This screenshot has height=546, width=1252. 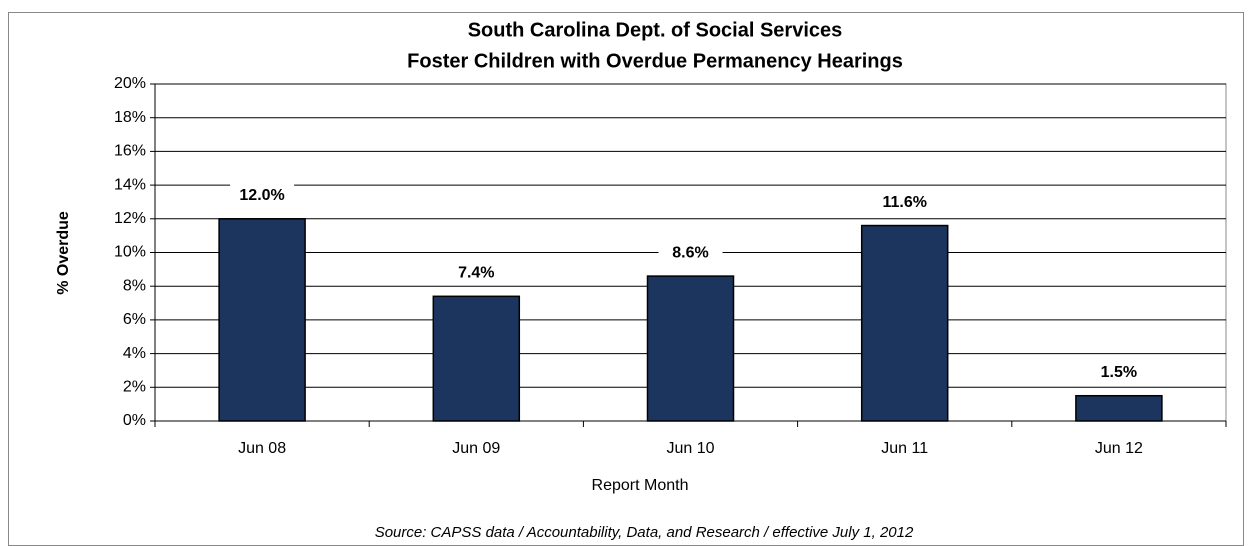 What do you see at coordinates (130, 252) in the screenshot?
I see `y-tick-label: 10%` at bounding box center [130, 252].